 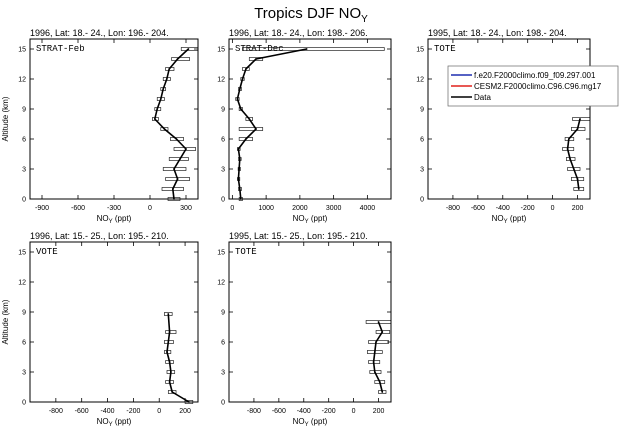 I want to click on x-tick-label: -300, so click(x=114, y=208).